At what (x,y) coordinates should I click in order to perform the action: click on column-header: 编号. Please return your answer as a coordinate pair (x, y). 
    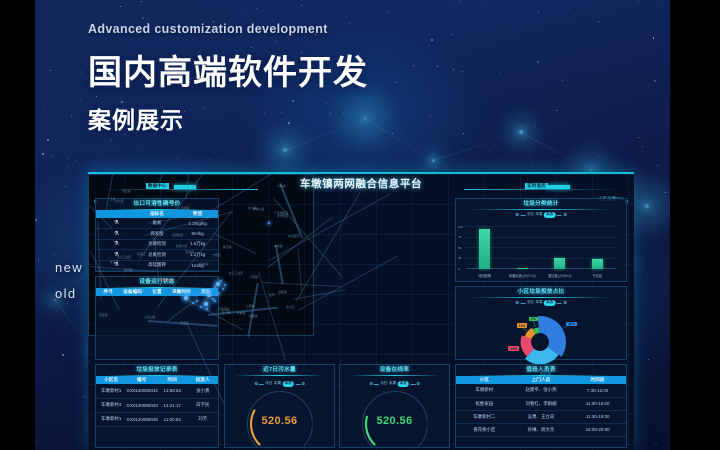
    Looking at the image, I should click on (141, 380).